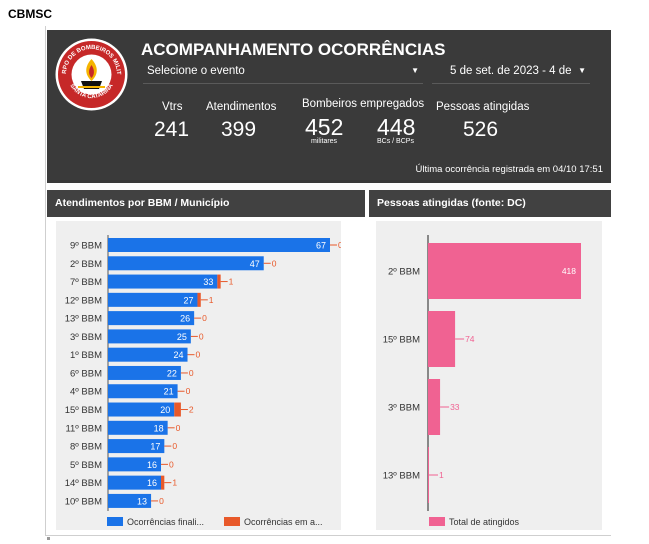  I want to click on data-label-em-andamento-14-bbm: 1, so click(174, 483).